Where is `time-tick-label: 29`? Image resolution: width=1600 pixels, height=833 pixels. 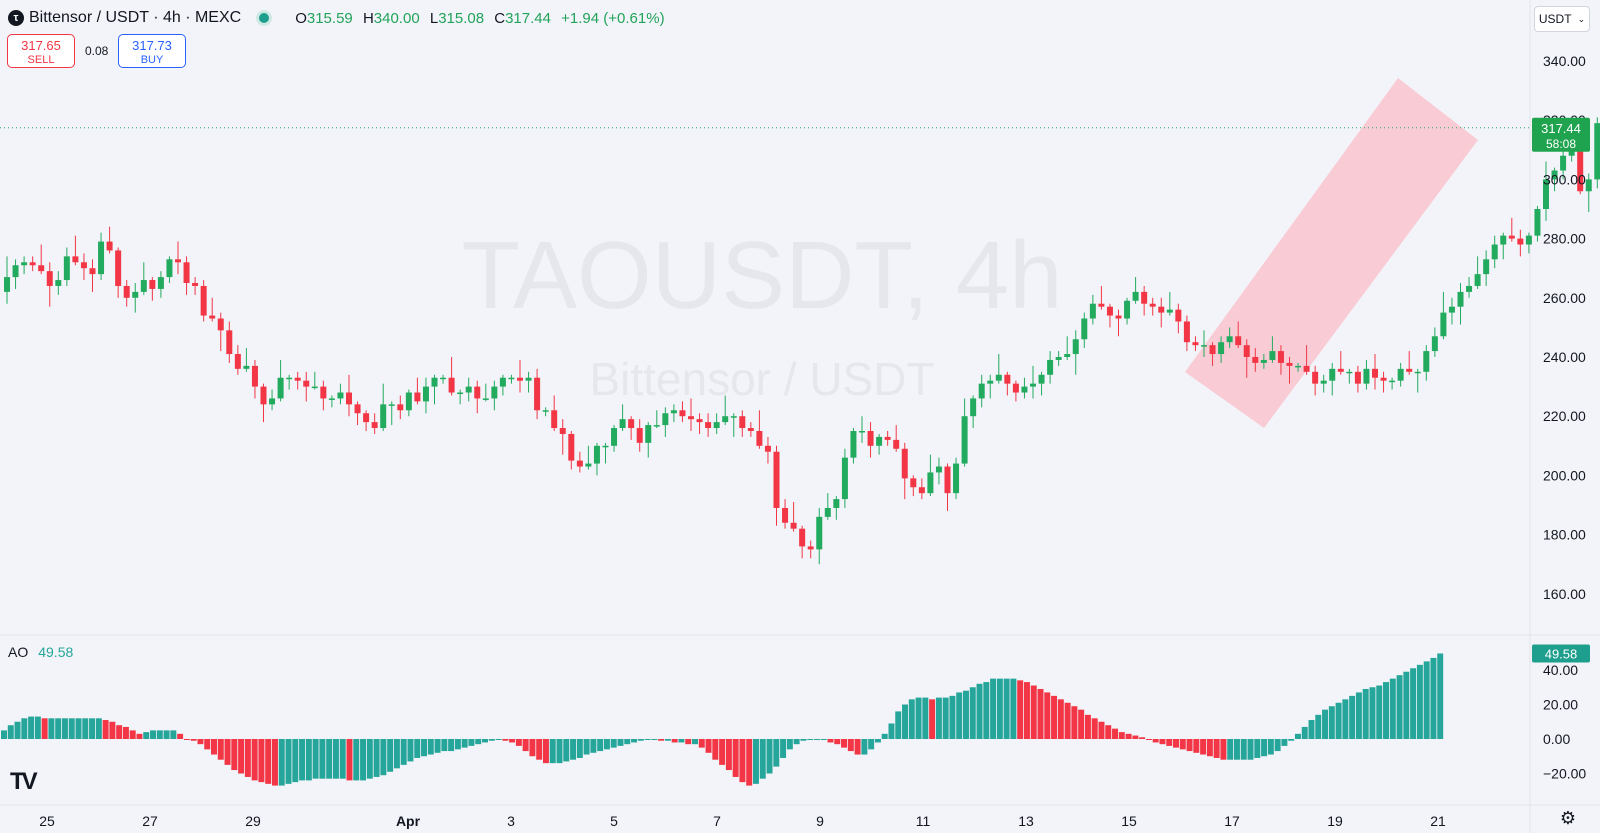 time-tick-label: 29 is located at coordinates (253, 821).